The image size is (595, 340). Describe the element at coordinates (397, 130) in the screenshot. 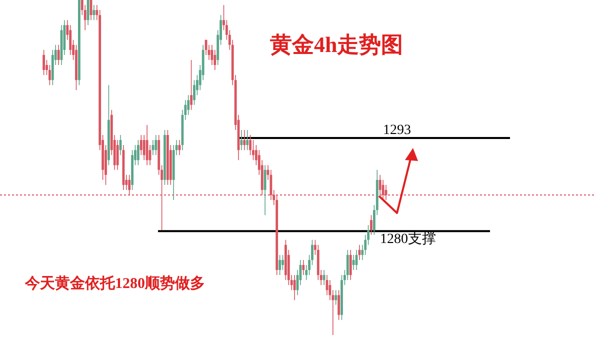

I see `annotation: 1293` at that location.